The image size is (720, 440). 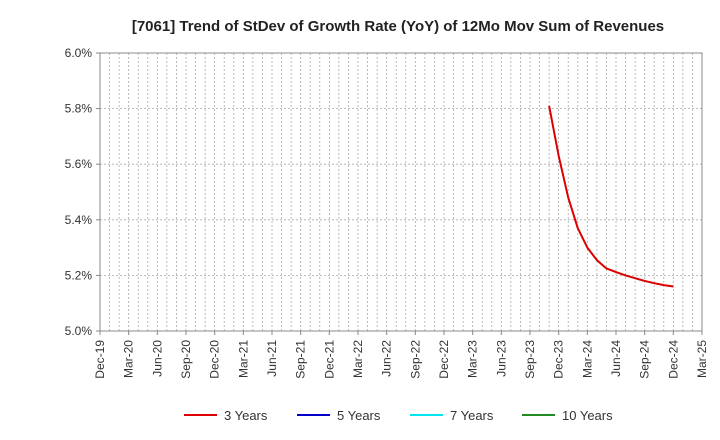 What do you see at coordinates (645, 359) in the screenshot?
I see `x-tick-label: Sep-24` at bounding box center [645, 359].